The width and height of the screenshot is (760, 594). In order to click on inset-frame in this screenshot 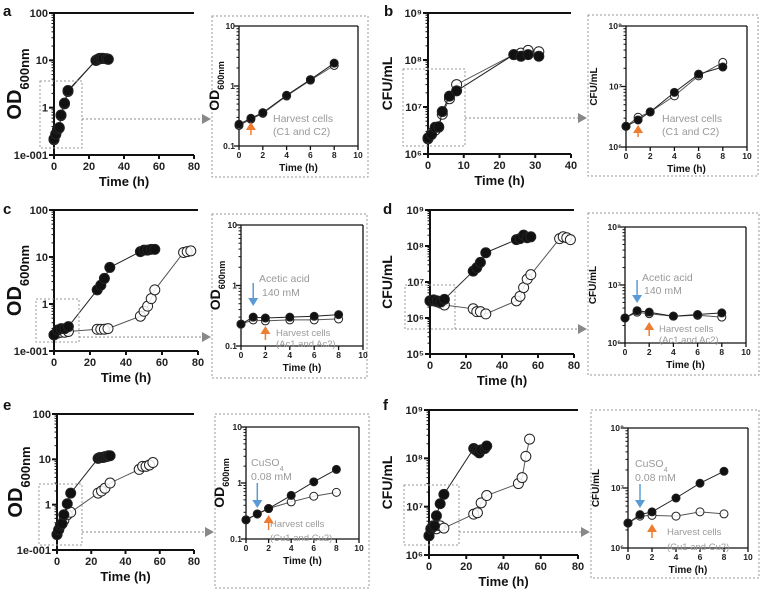, I will do `click(289, 296)`.